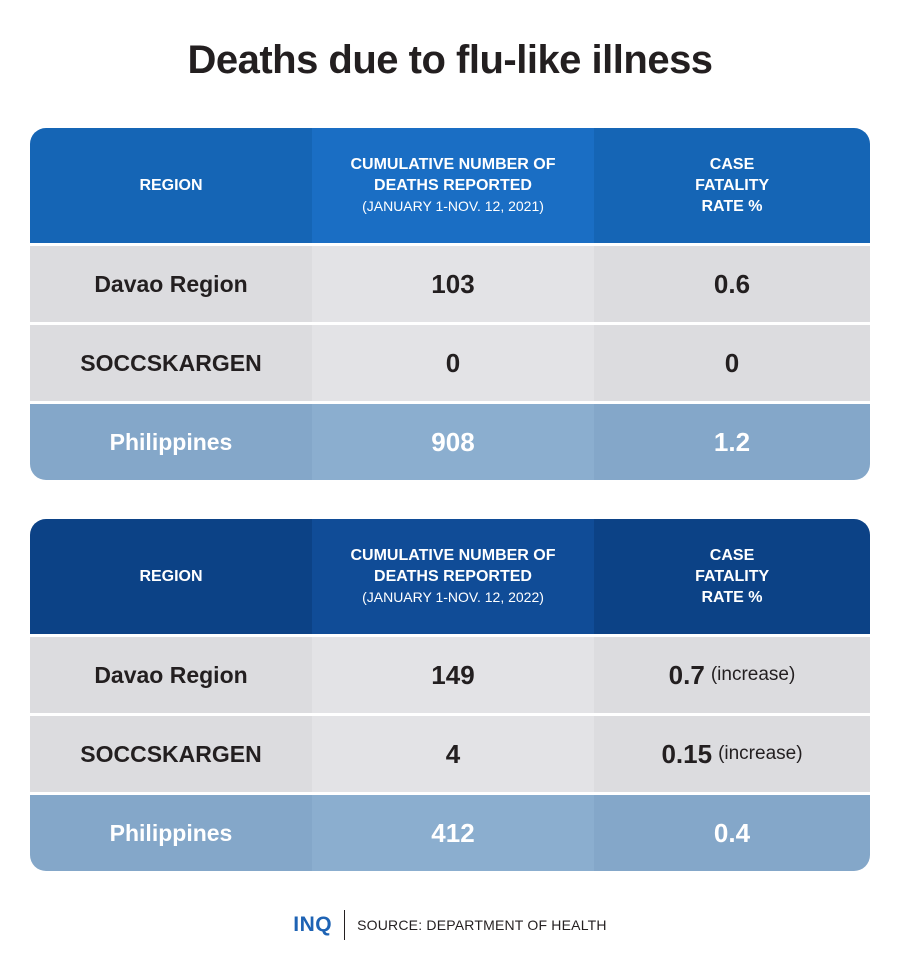 The image size is (900, 976). I want to click on cell-deaths: 908, so click(453, 442).